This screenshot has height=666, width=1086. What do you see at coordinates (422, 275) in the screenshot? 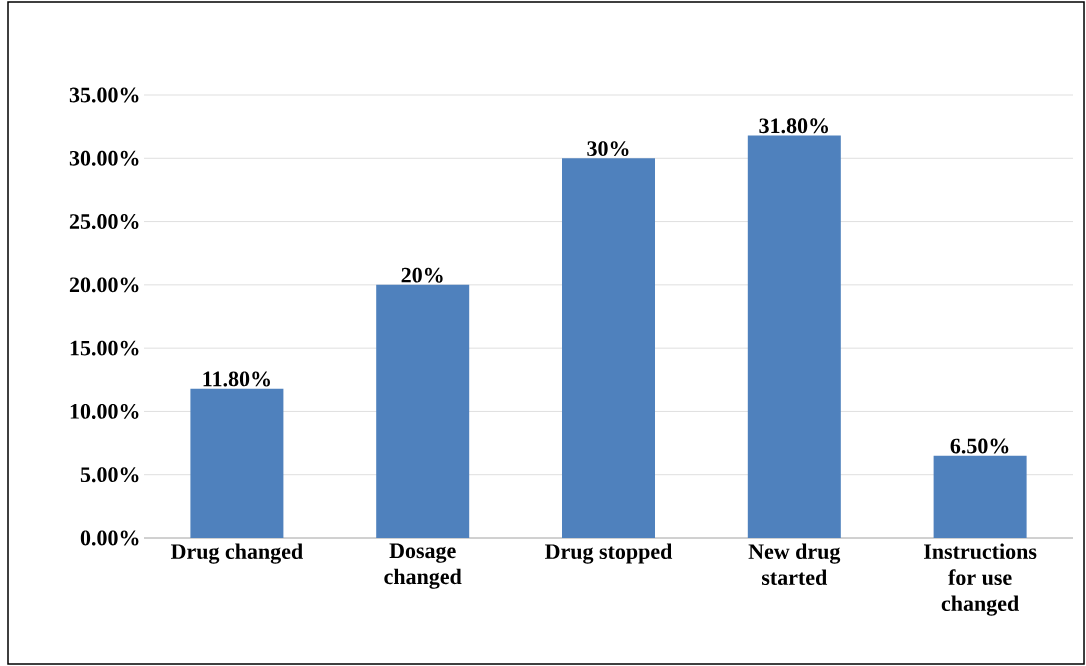
I see `data-label: 20%` at bounding box center [422, 275].